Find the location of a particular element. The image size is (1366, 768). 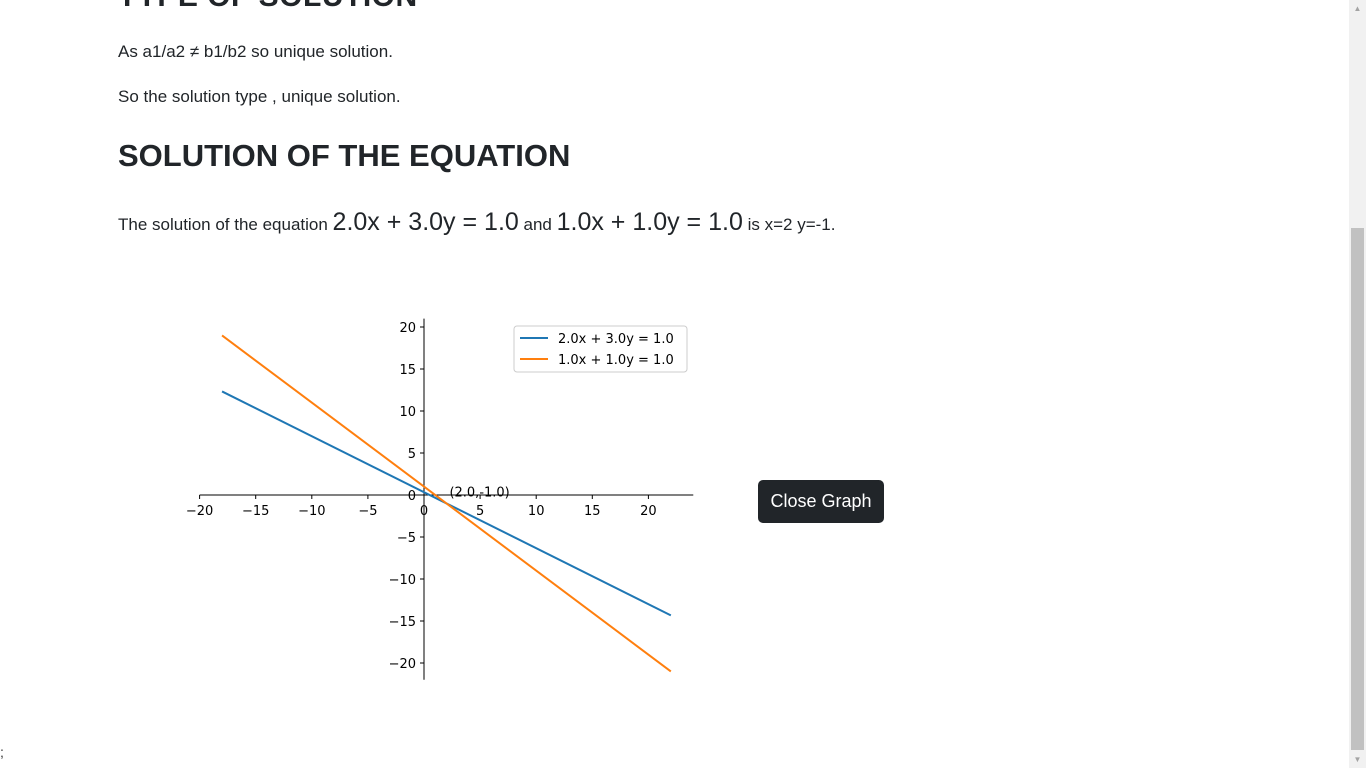

type-of-solution-heading: TYPE OF SOLUTION is located at coordinates (268, 7).